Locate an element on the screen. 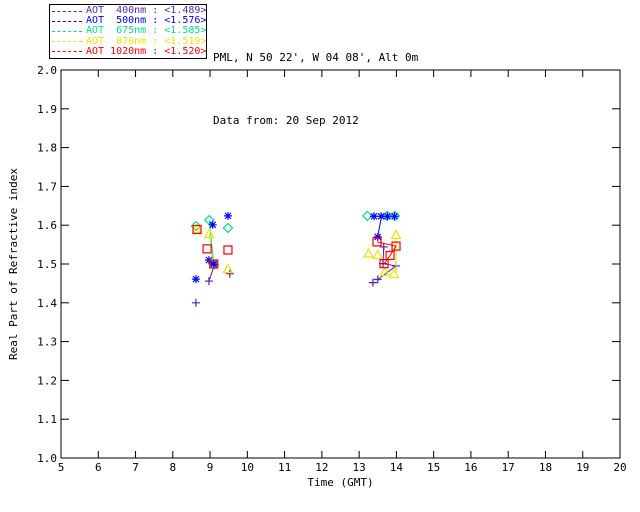 This screenshot has height=512, width=640. legend-line-sample-675nm is located at coordinates (67, 31).